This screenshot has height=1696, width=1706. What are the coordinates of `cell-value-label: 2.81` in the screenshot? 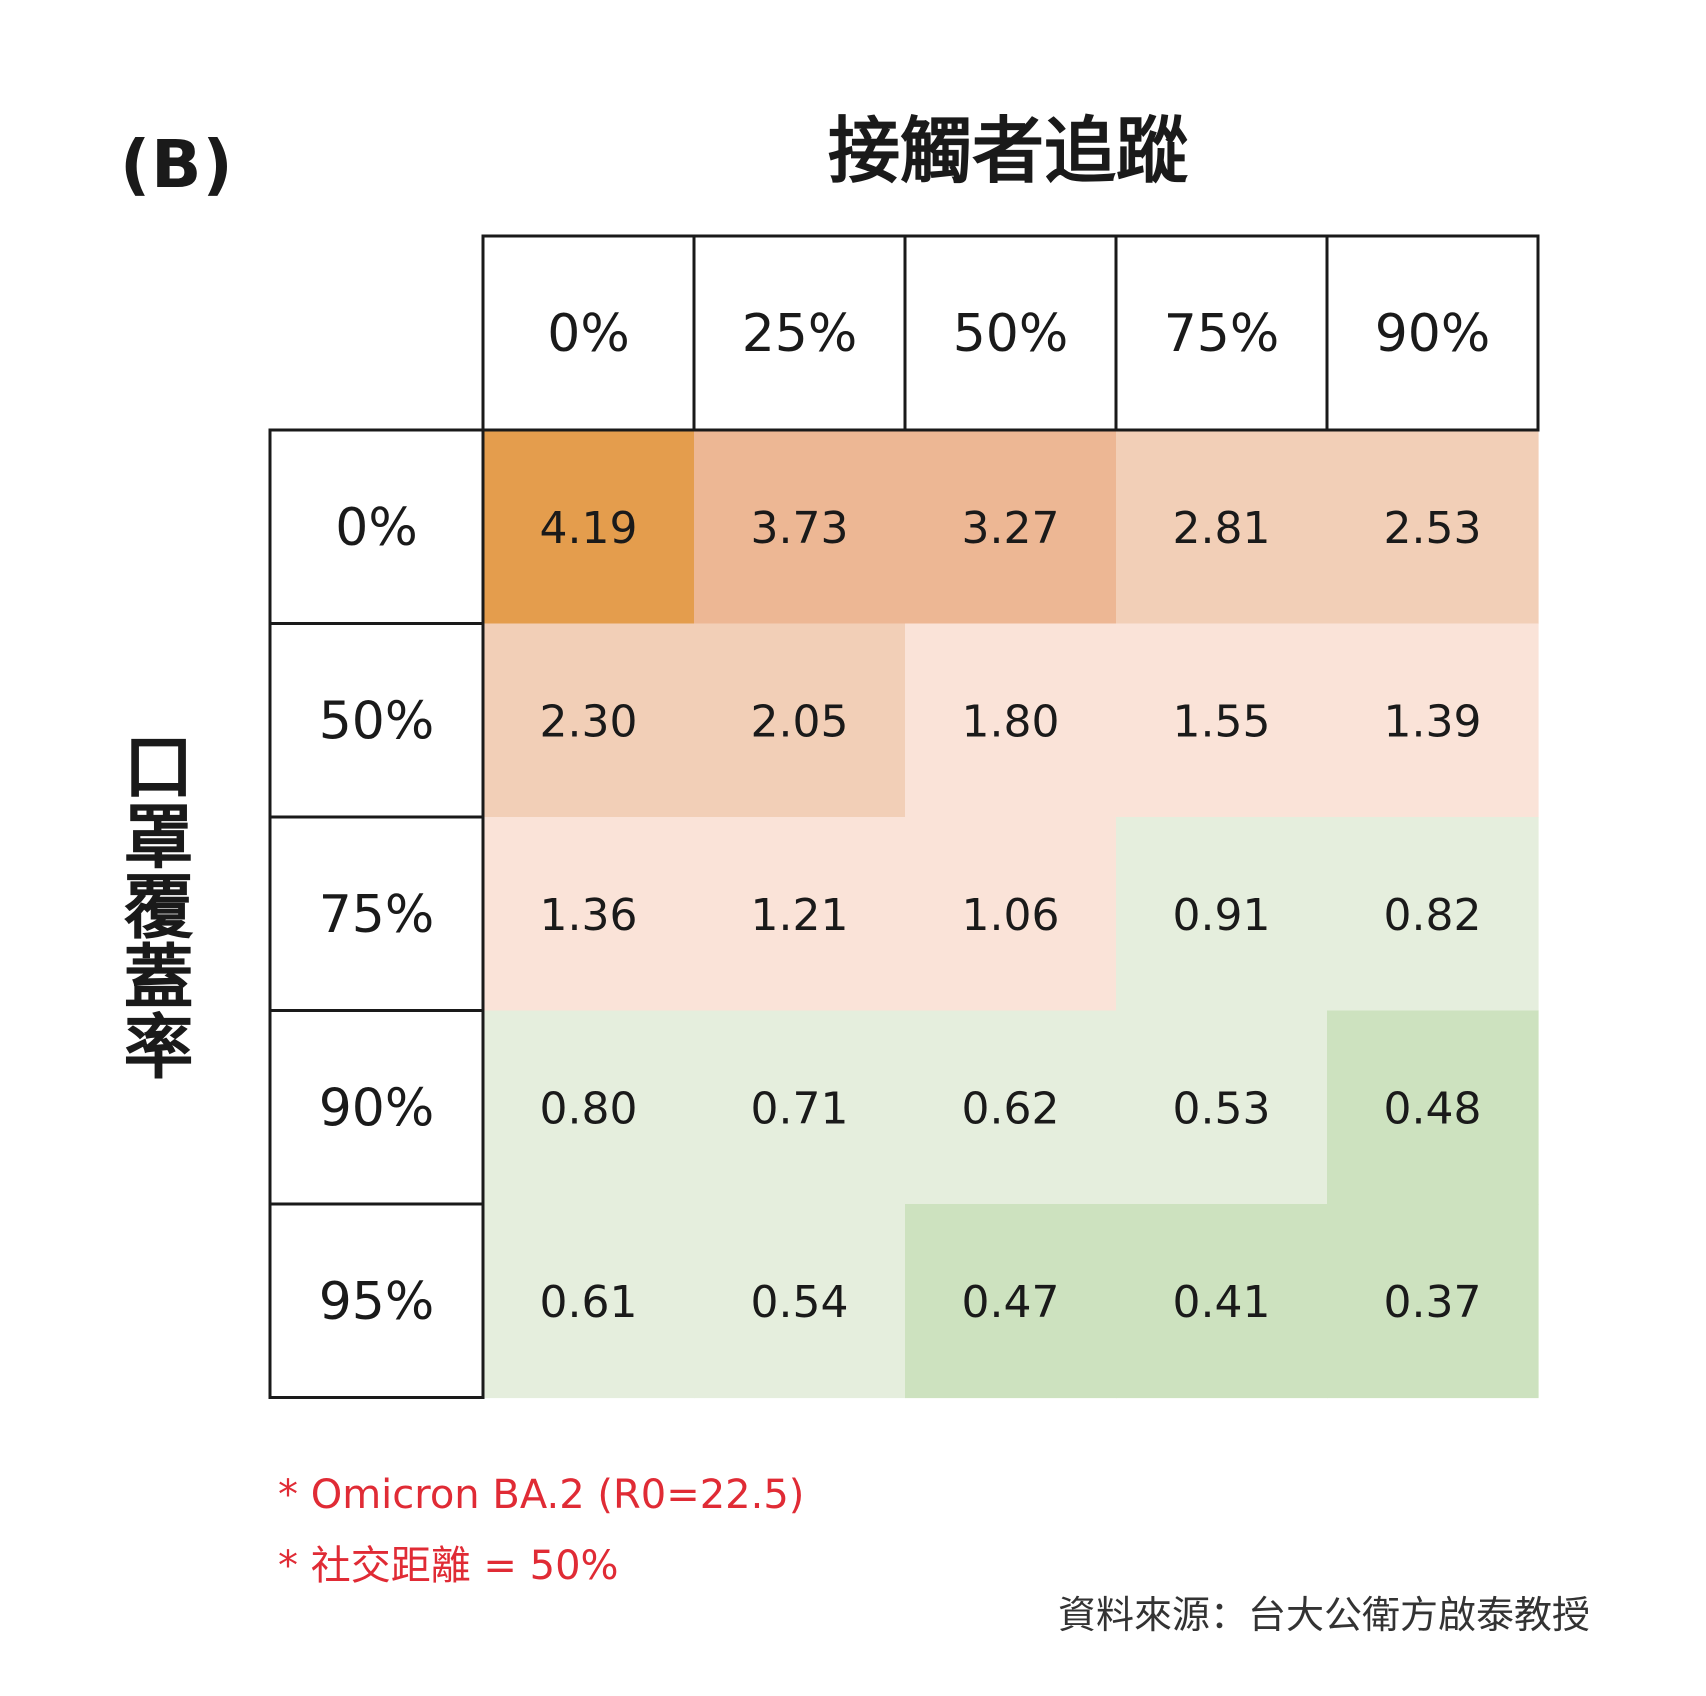 It's located at (1222, 528).